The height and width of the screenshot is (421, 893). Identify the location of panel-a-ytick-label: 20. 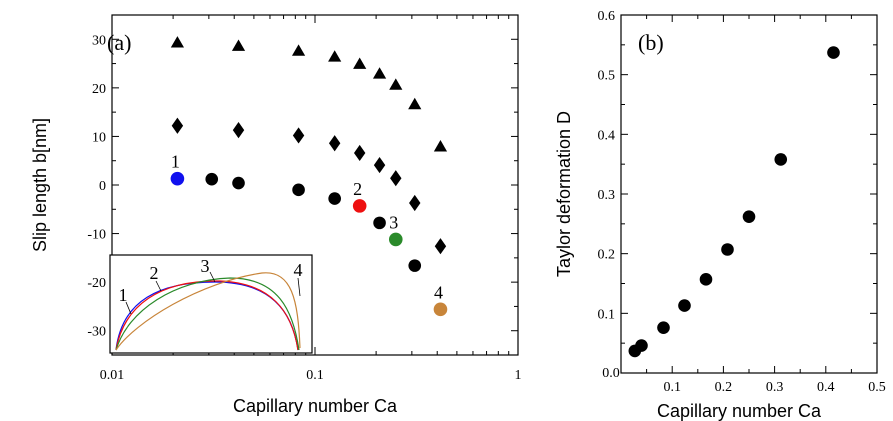
(99, 89).